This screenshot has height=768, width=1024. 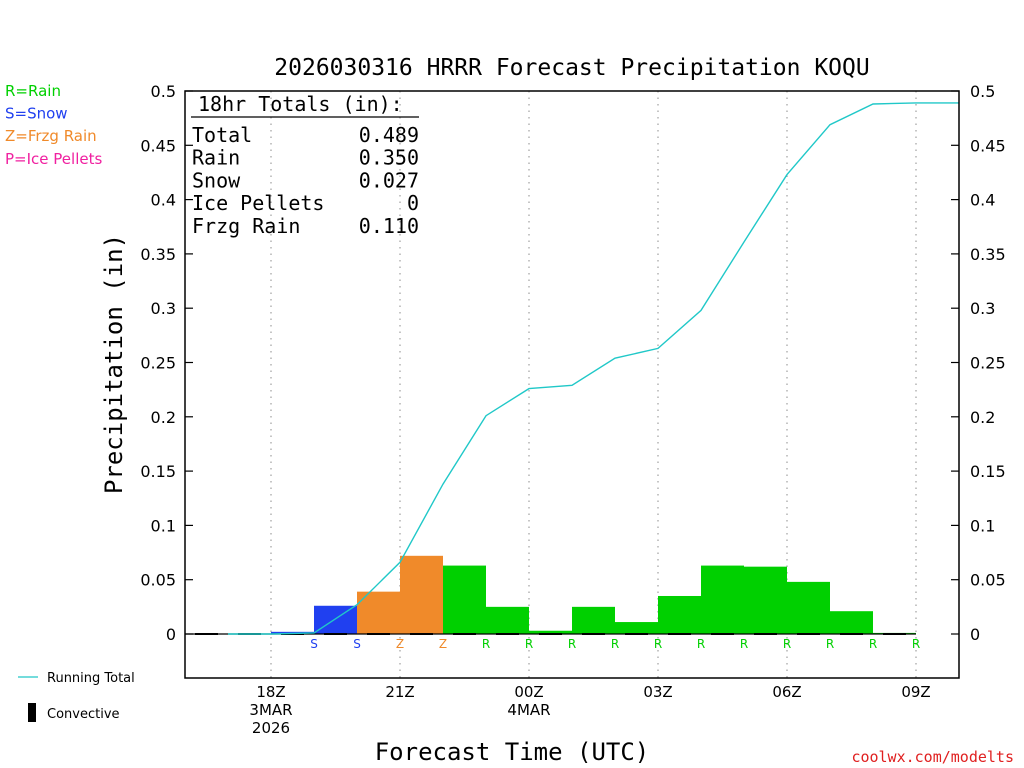 I want to click on legend-precip-types: R=Rain S=Snow Z=Frzg Rain P=Ice Pellets, so click(x=53, y=125).